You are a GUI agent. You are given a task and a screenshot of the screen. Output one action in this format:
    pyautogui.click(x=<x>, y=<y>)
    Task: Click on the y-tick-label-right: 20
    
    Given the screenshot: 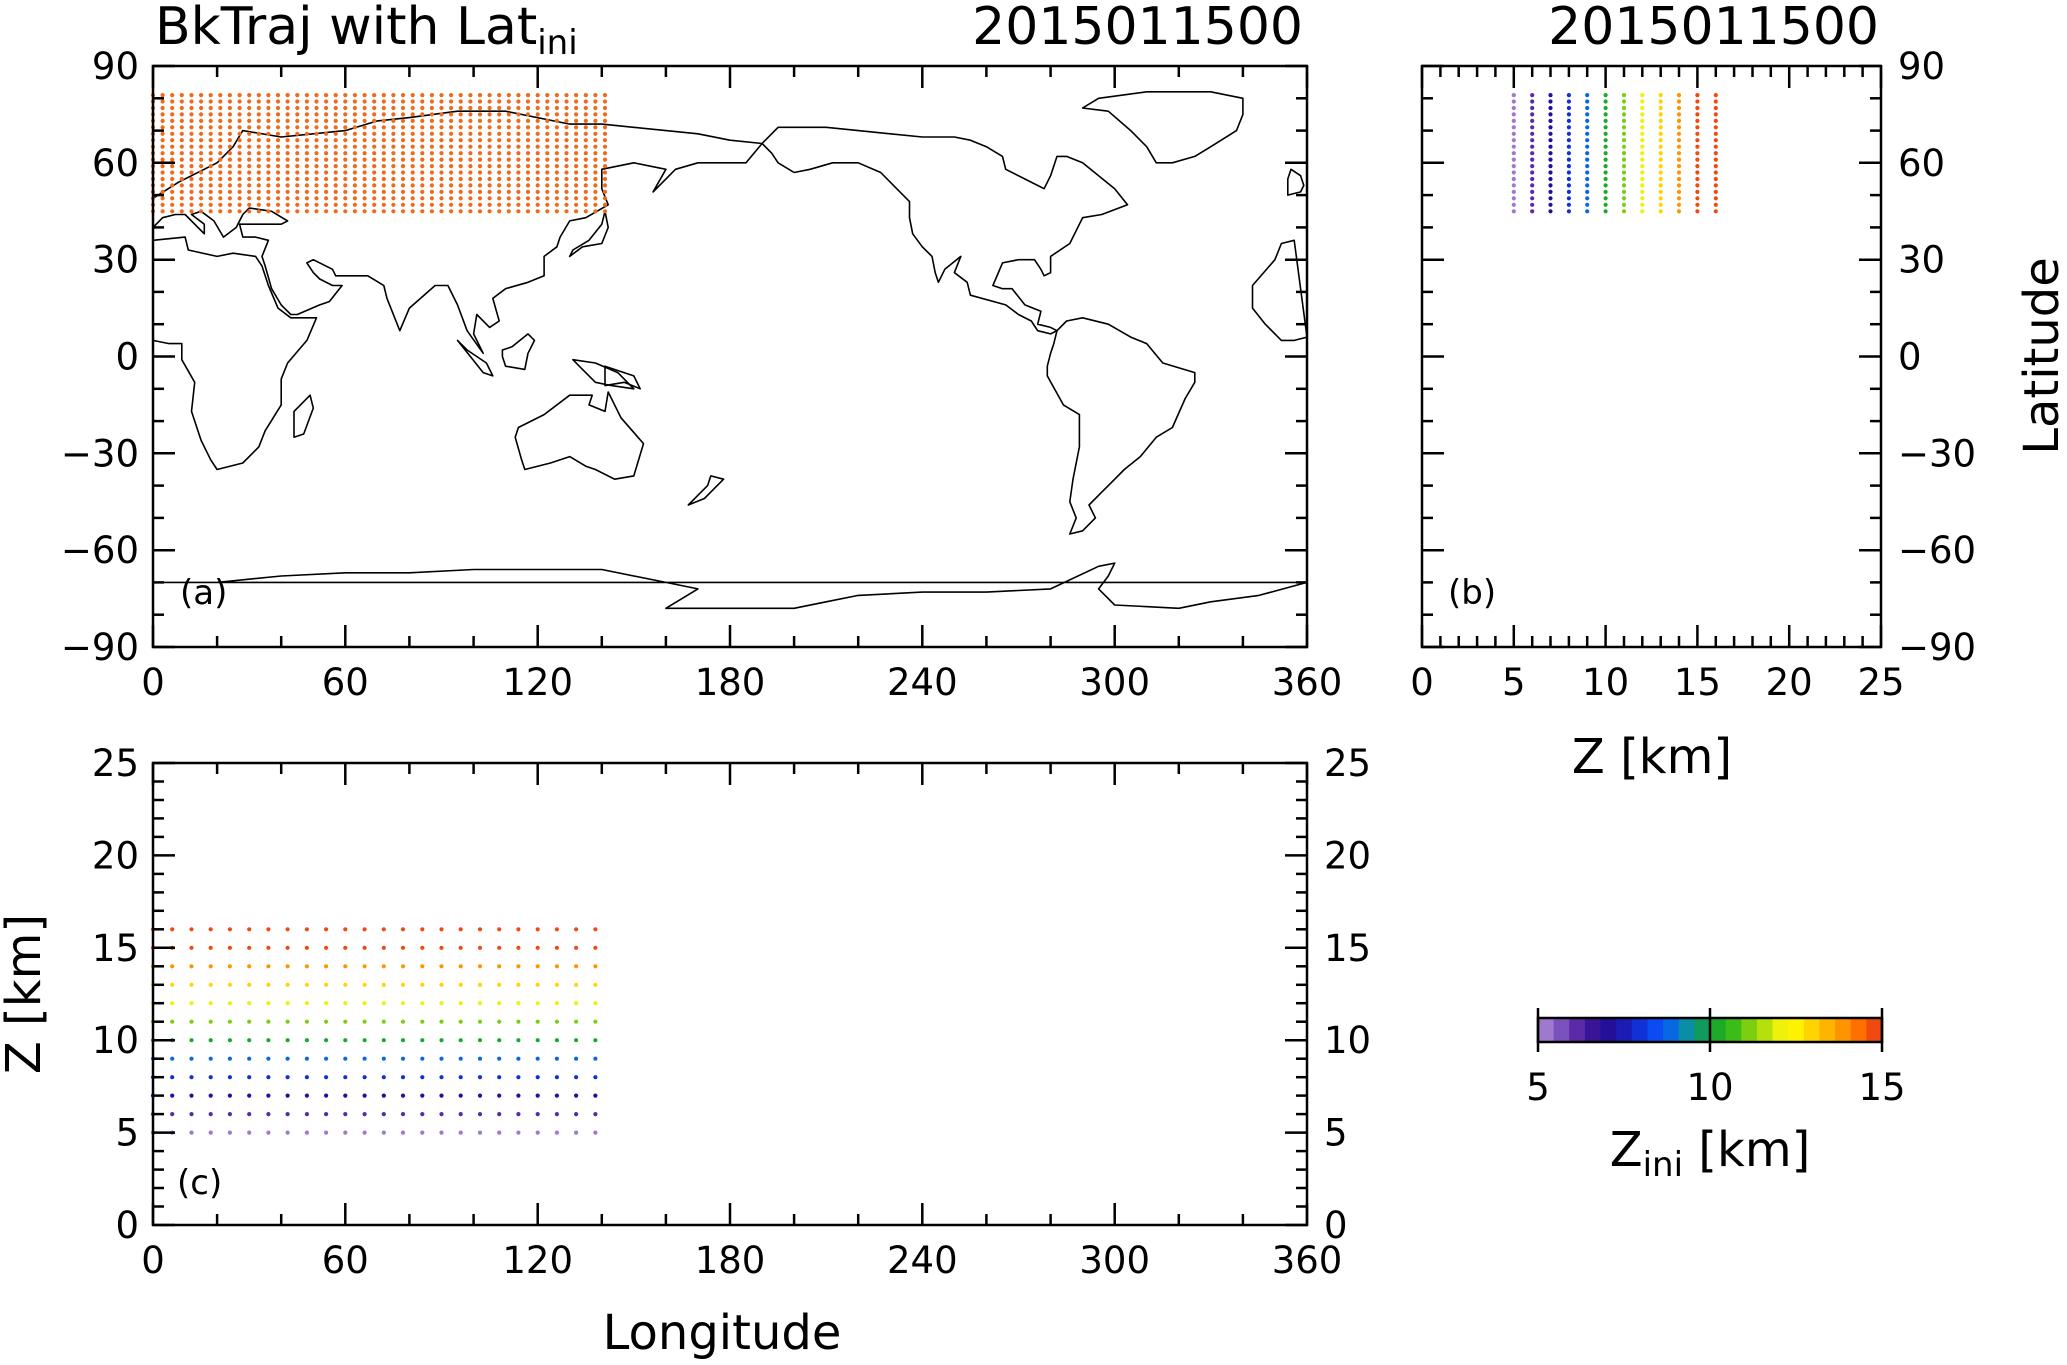 What is the action you would take?
    pyautogui.click(x=1347, y=855)
    